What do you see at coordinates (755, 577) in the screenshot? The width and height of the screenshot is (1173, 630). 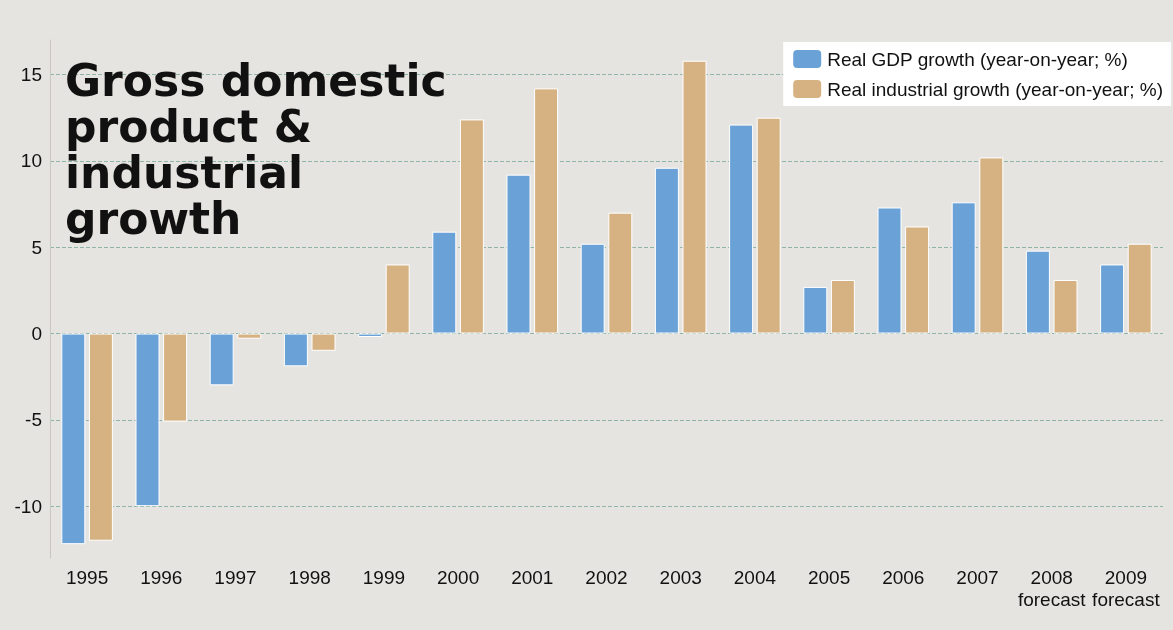 I see `x-tick-label: 2004` at bounding box center [755, 577].